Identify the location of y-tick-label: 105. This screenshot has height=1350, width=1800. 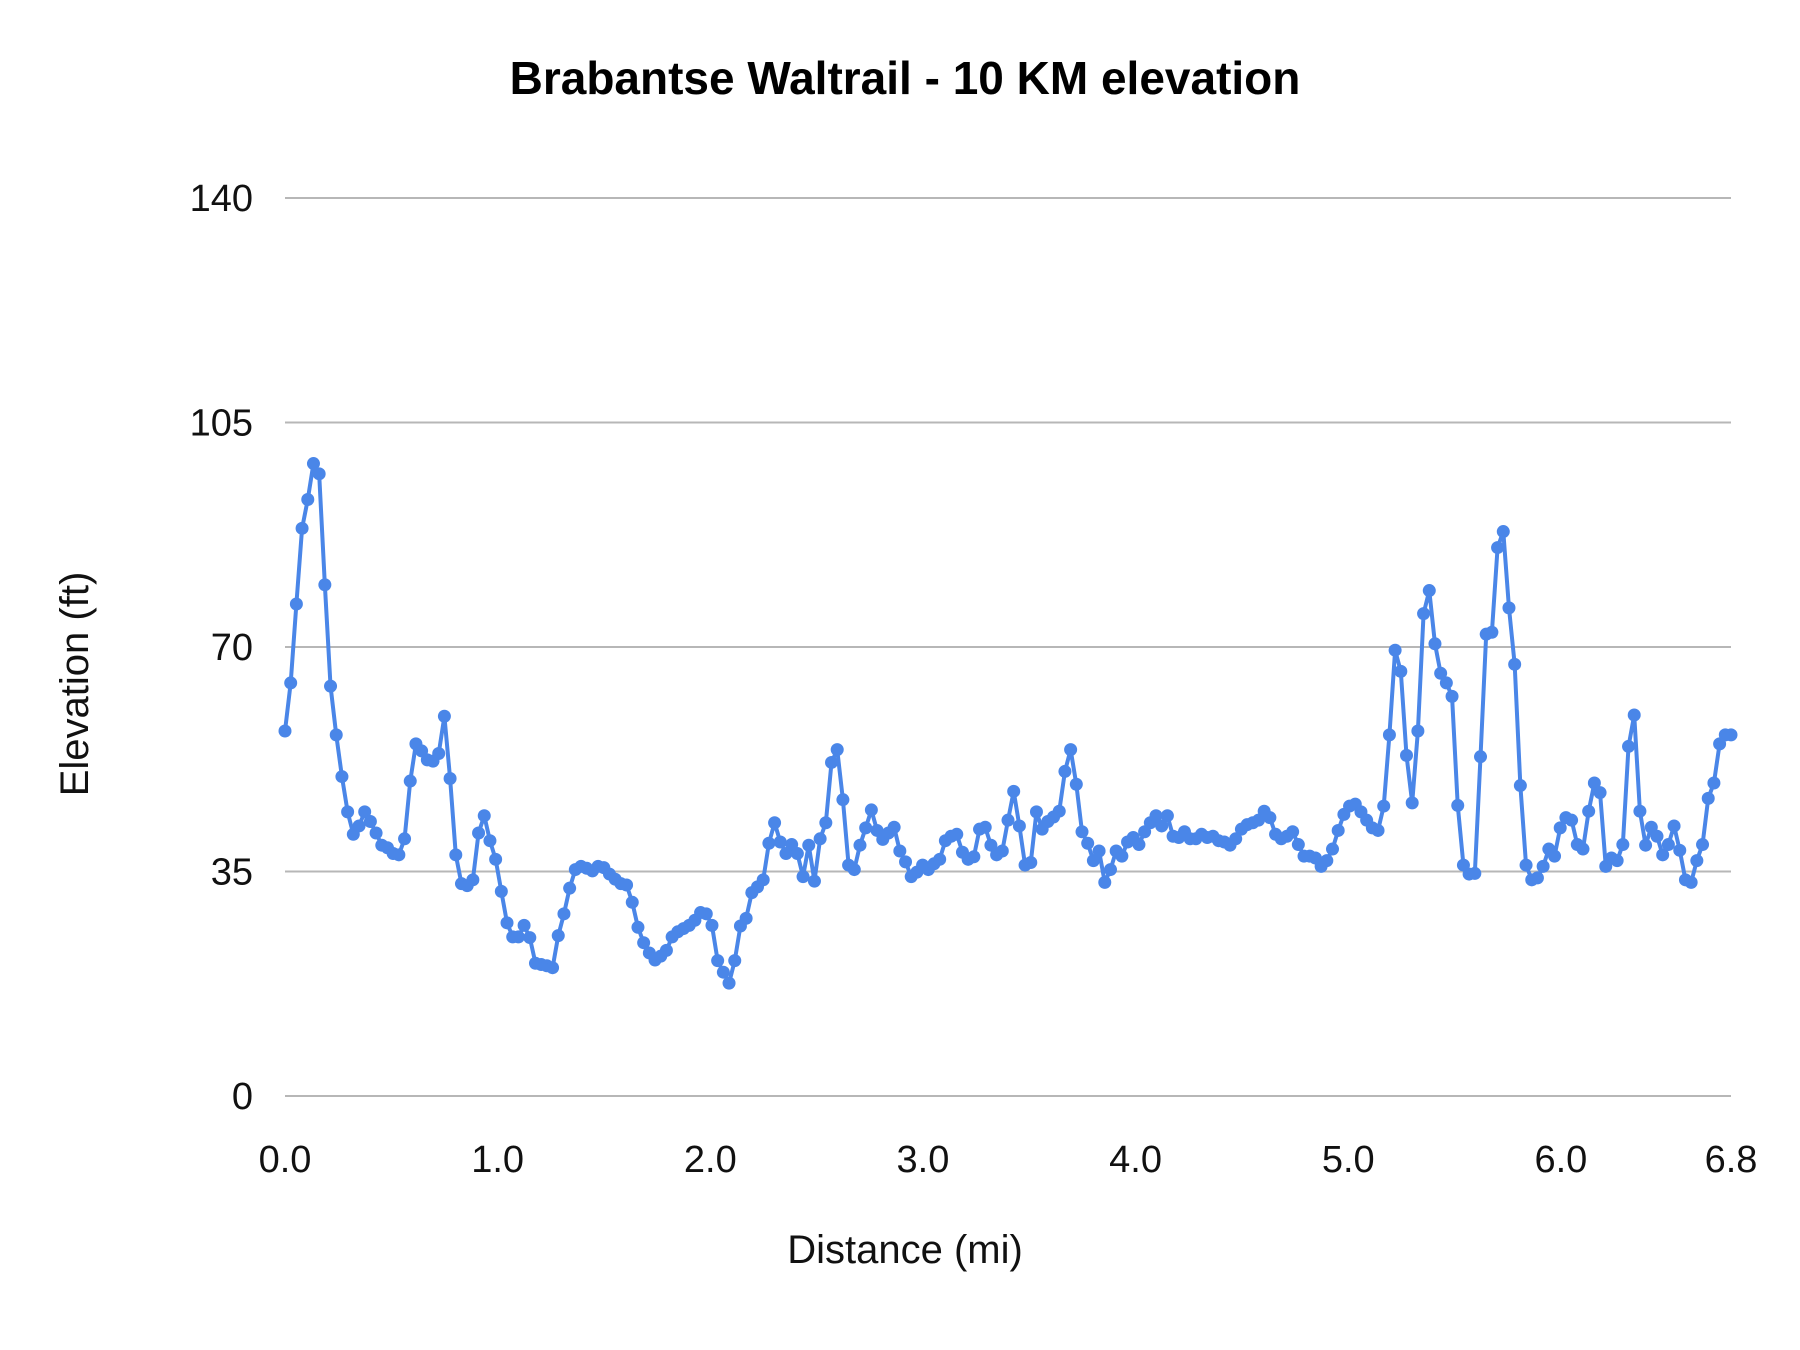
(221, 424).